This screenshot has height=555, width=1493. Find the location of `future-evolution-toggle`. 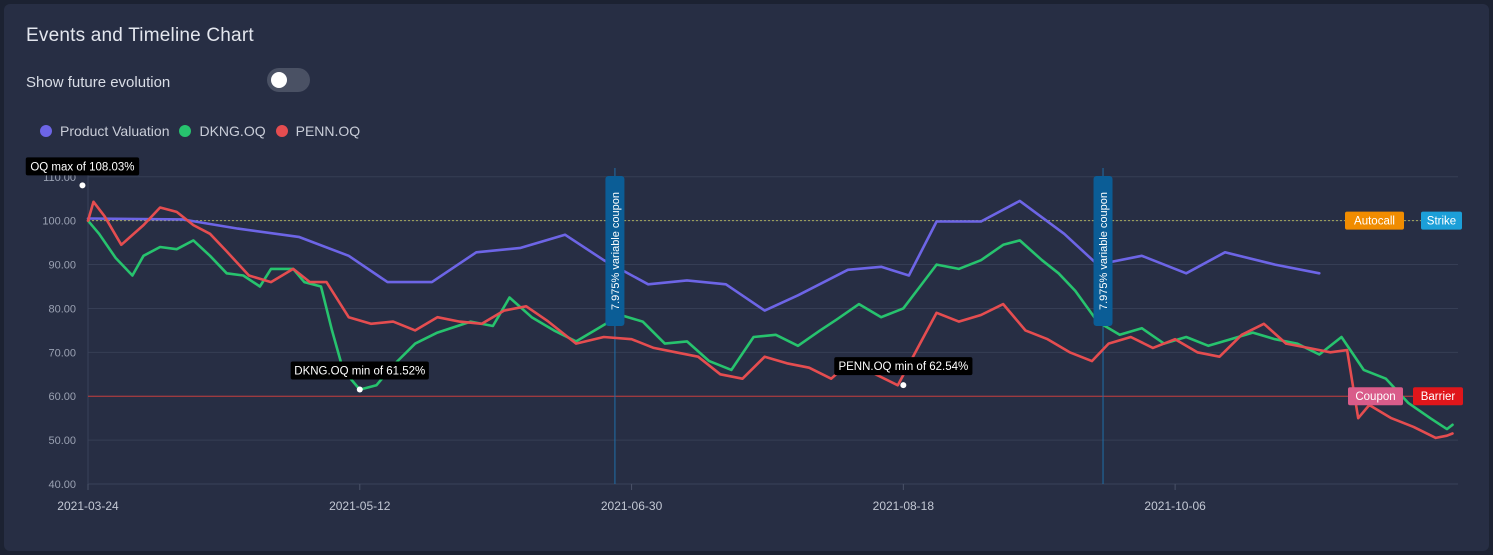

future-evolution-toggle is located at coordinates (288, 80).